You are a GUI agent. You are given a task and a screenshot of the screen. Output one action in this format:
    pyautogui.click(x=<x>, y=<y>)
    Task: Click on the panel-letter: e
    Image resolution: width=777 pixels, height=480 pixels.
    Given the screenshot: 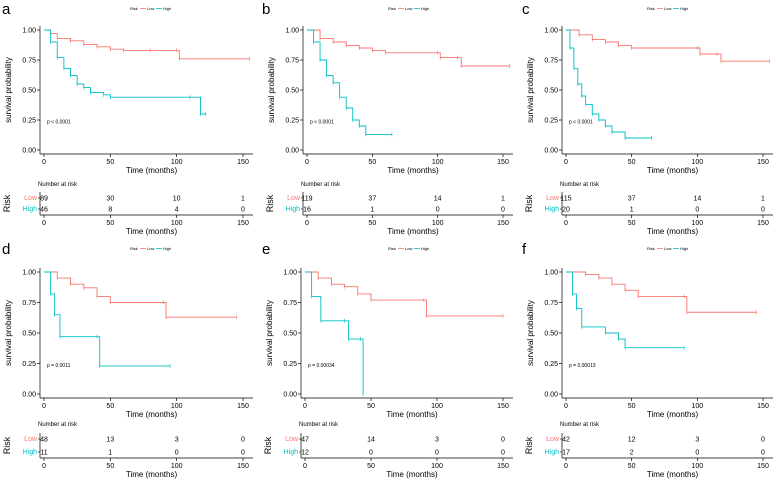 What is the action you would take?
    pyautogui.click(x=266, y=249)
    